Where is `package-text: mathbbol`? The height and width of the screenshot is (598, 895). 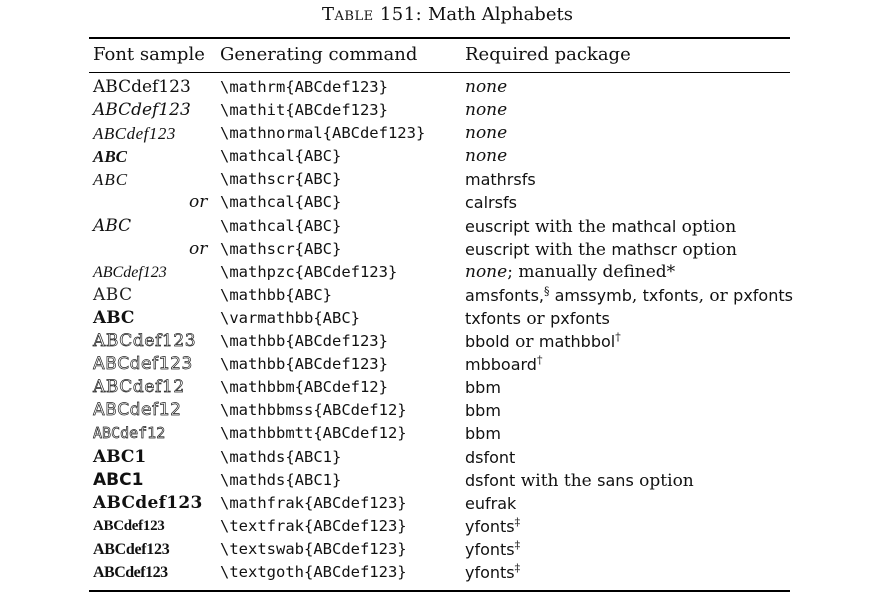 package-text: mathbbol is located at coordinates (577, 342).